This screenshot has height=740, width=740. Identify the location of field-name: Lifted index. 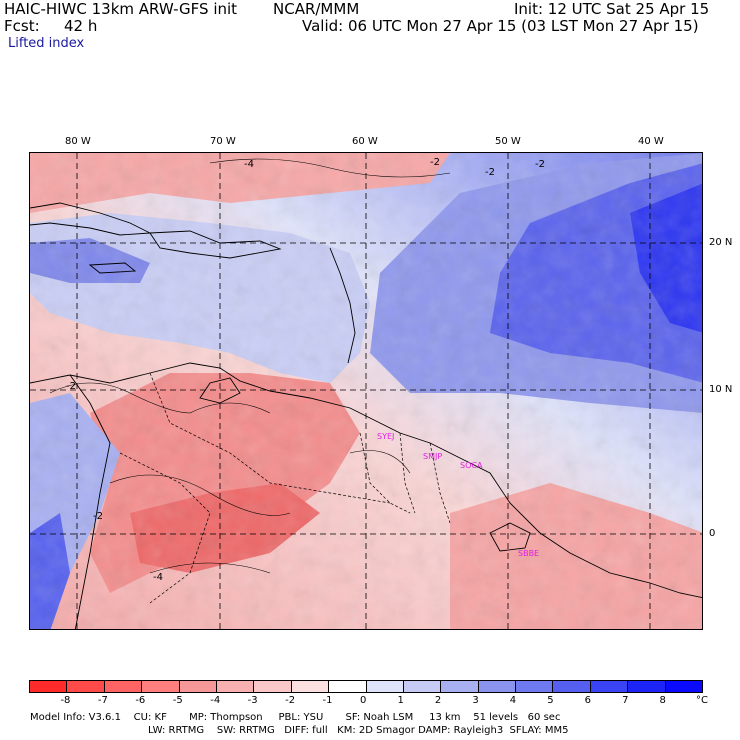
(46, 43).